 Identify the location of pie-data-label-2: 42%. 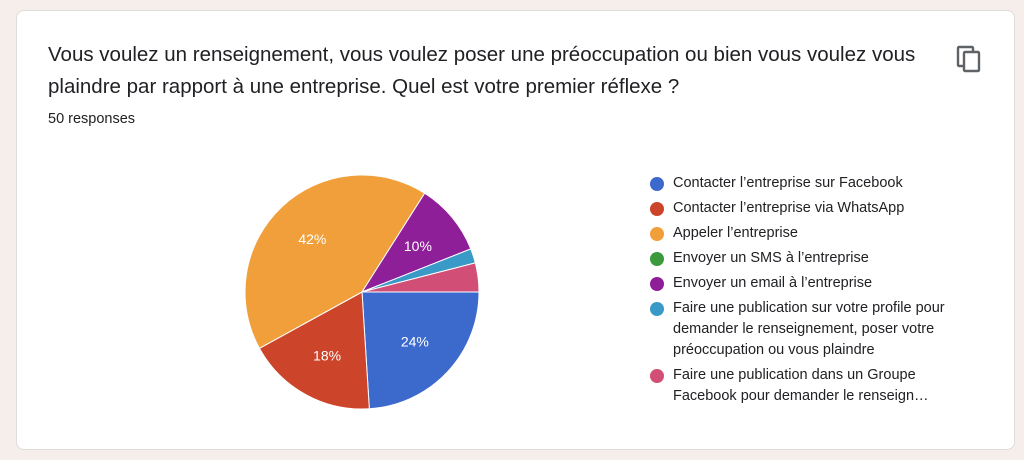
(312, 239).